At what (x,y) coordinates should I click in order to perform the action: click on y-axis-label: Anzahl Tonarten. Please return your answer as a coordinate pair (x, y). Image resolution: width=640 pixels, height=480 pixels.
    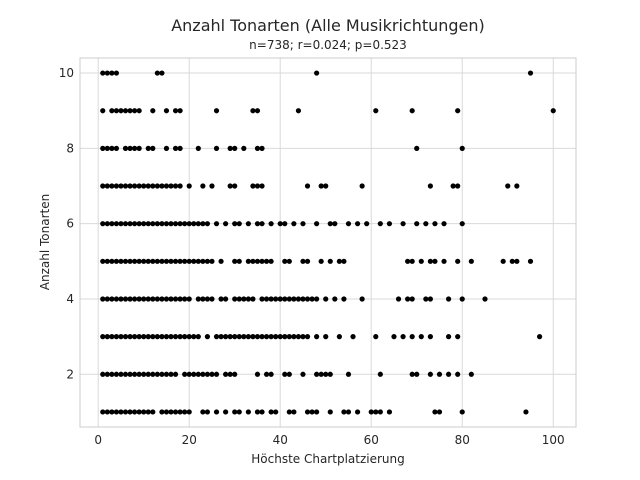
    Looking at the image, I should click on (45, 242).